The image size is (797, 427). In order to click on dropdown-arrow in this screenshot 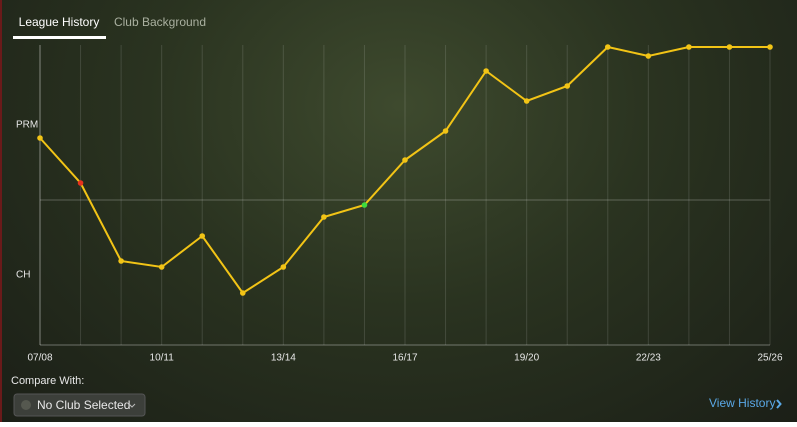, I will do `click(132, 405)`.